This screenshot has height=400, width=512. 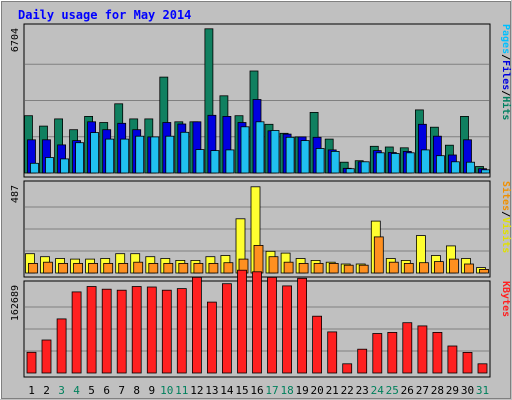 I want to click on x-tick-label: 6, so click(x=106, y=390).